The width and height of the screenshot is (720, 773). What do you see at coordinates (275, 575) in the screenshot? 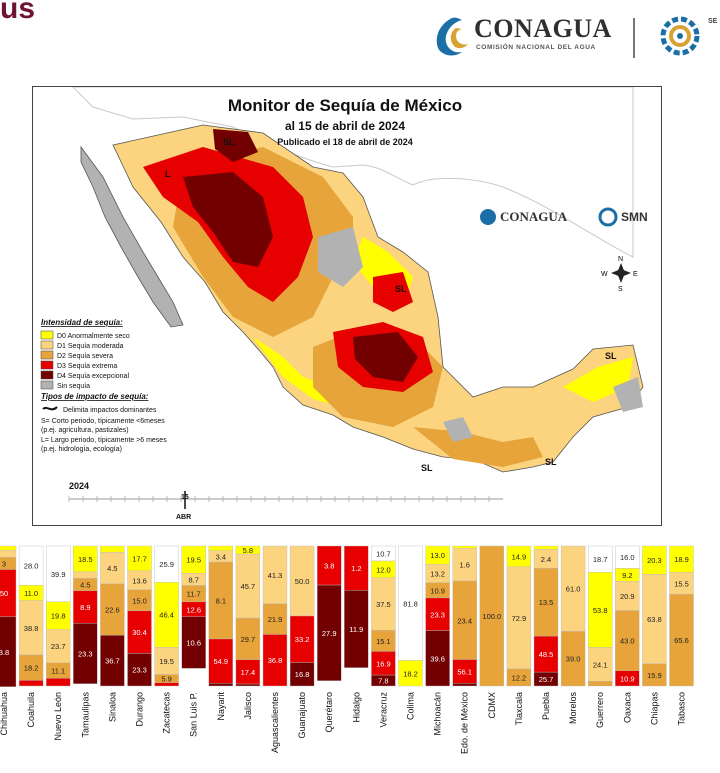
I see `bar-data-label: 41.3` at bounding box center [275, 575].